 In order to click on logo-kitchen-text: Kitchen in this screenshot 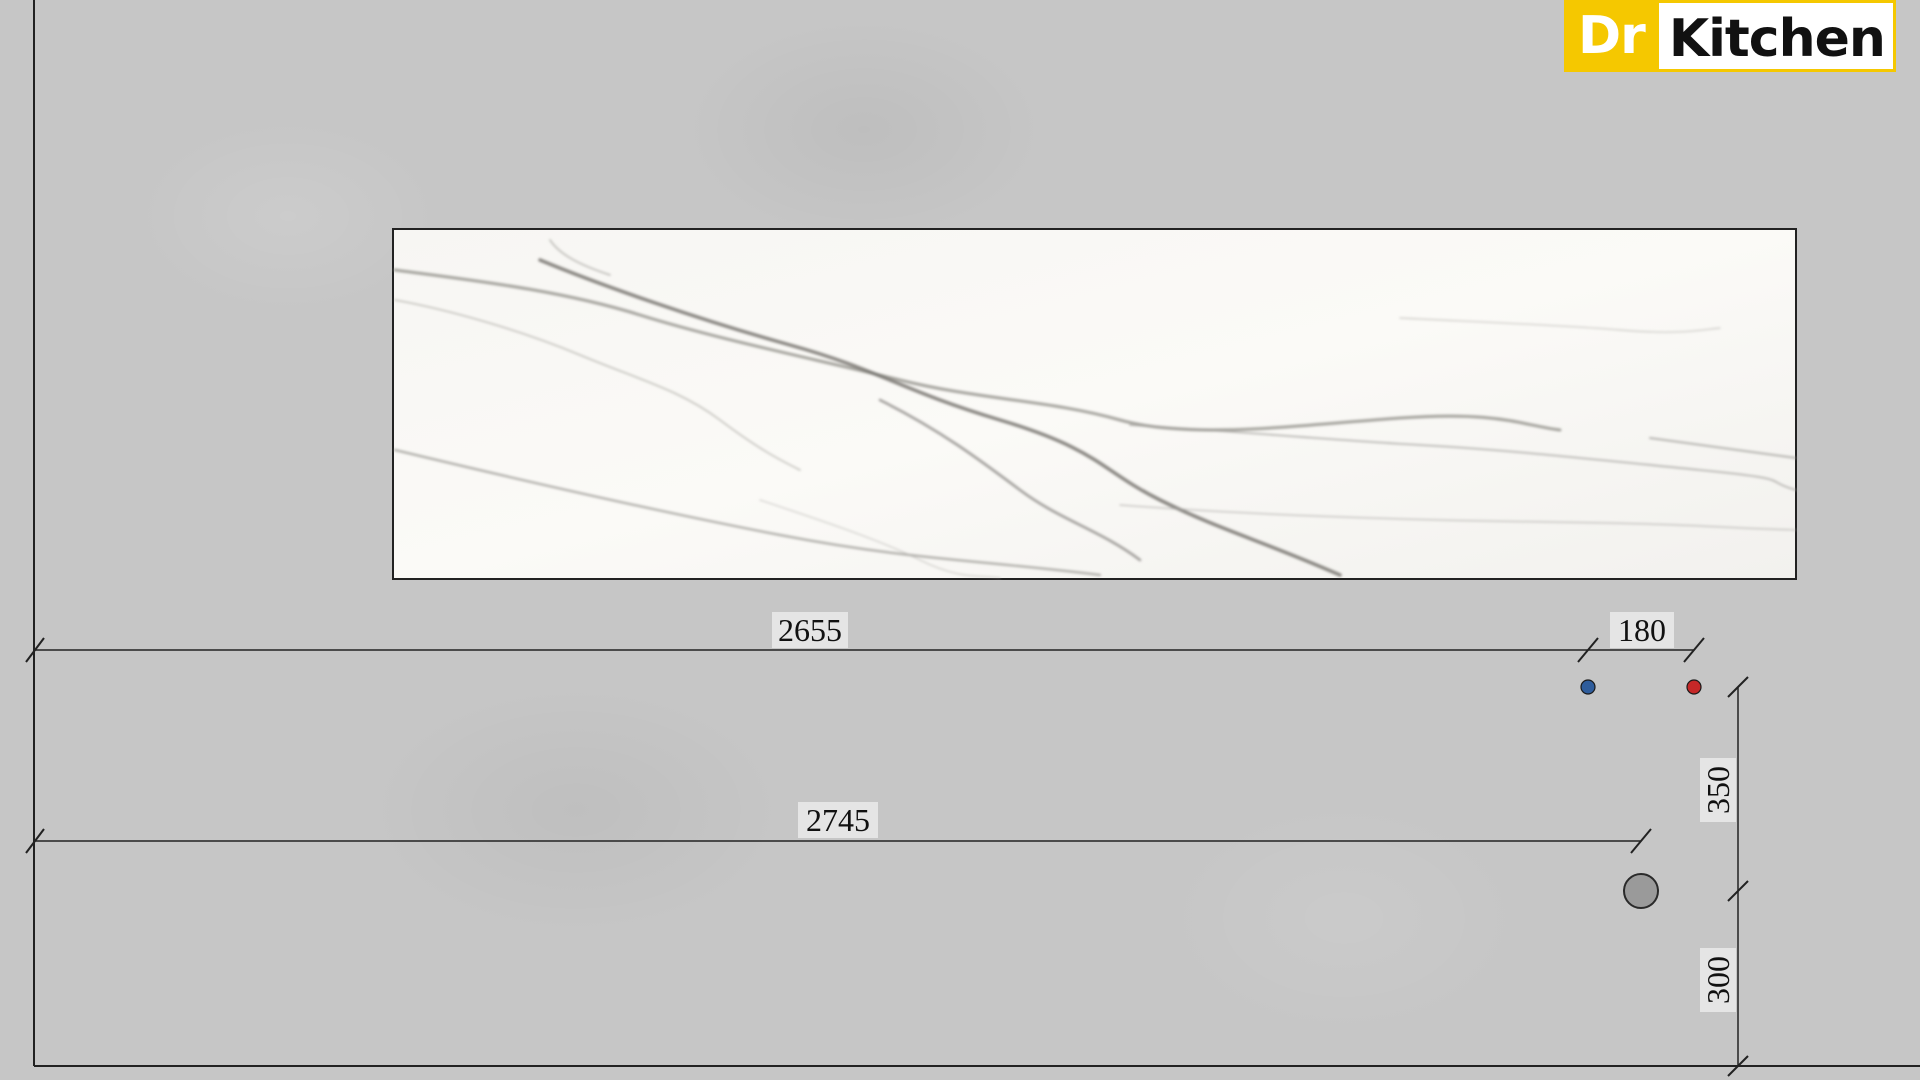, I will do `click(1777, 36)`.